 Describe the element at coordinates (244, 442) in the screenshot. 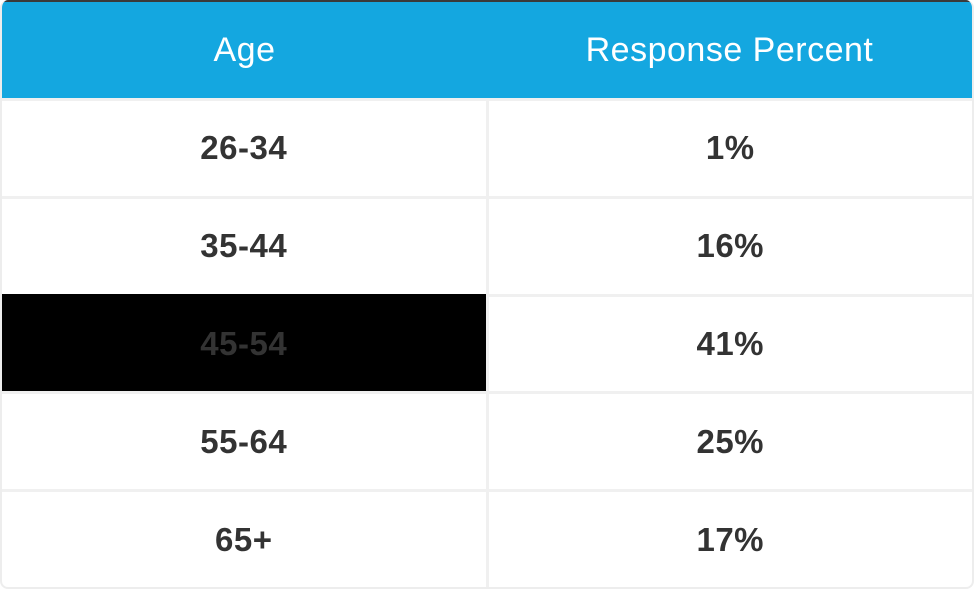

I see `age-cell: 55-64` at that location.